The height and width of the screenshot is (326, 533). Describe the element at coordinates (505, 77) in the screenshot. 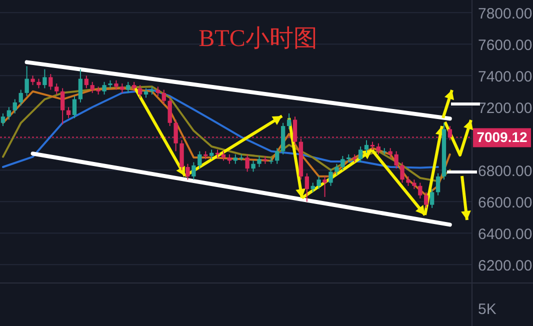

I see `y-tick-label: 7400.00` at that location.